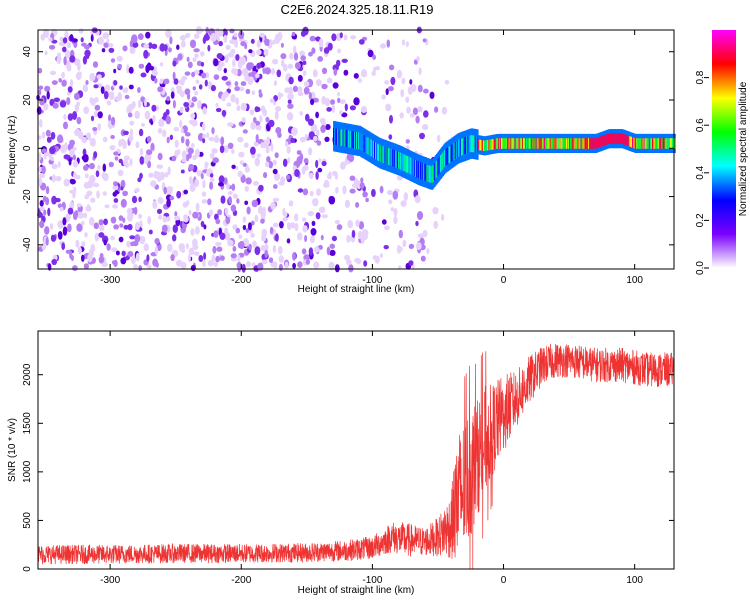  Describe the element at coordinates (357, 9) in the screenshot. I see `chart-title: C2E6.2024.325.18.11.R19` at that location.